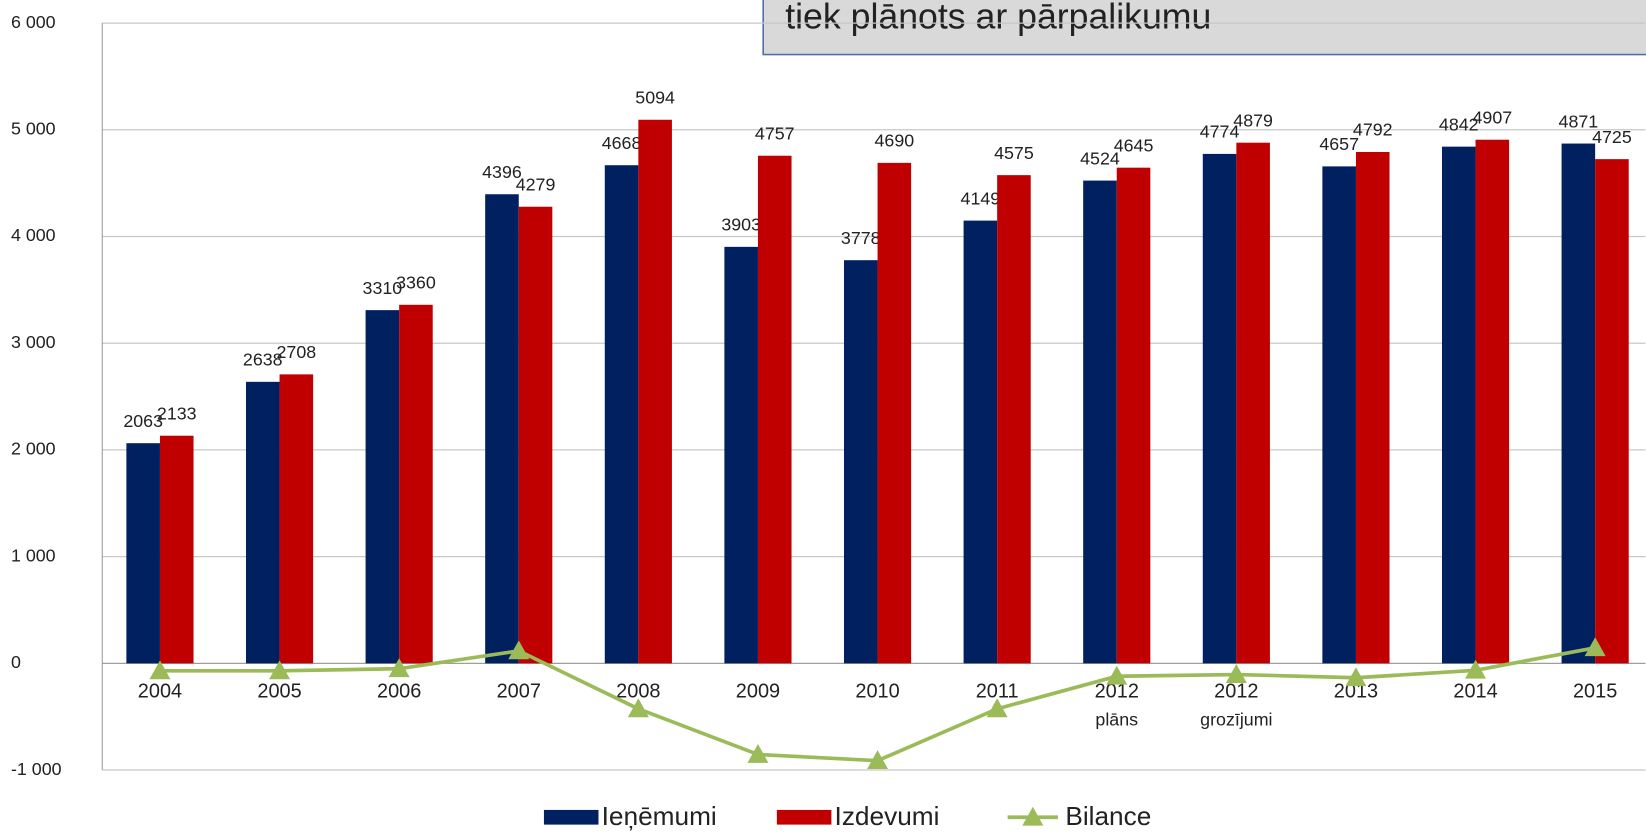 Image resolution: width=1646 pixels, height=833 pixels. I want to click on value-label: 4907, so click(1493, 117).